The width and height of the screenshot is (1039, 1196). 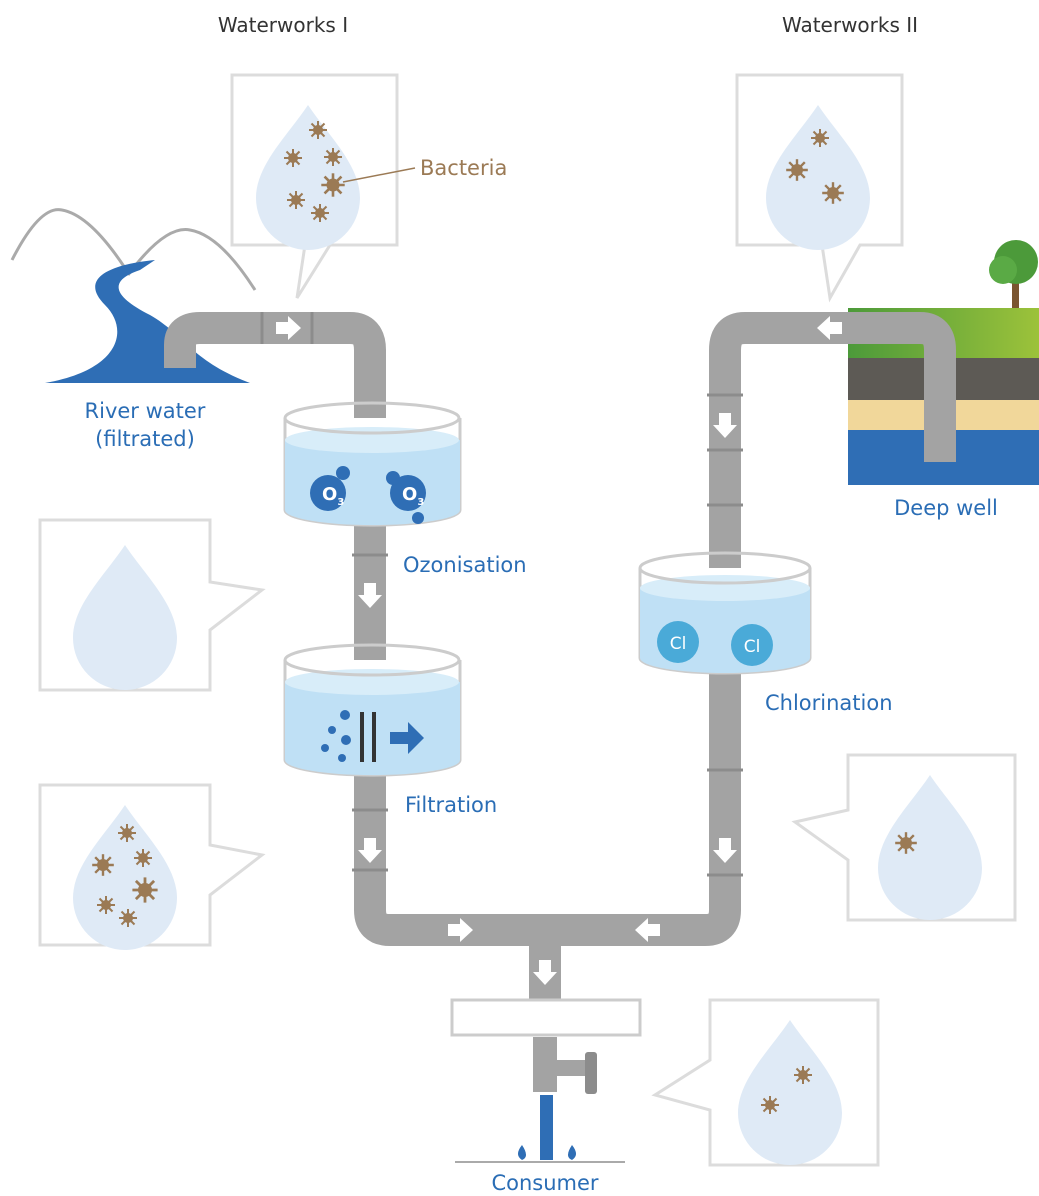 What do you see at coordinates (147, 321) in the screenshot?
I see `river` at bounding box center [147, 321].